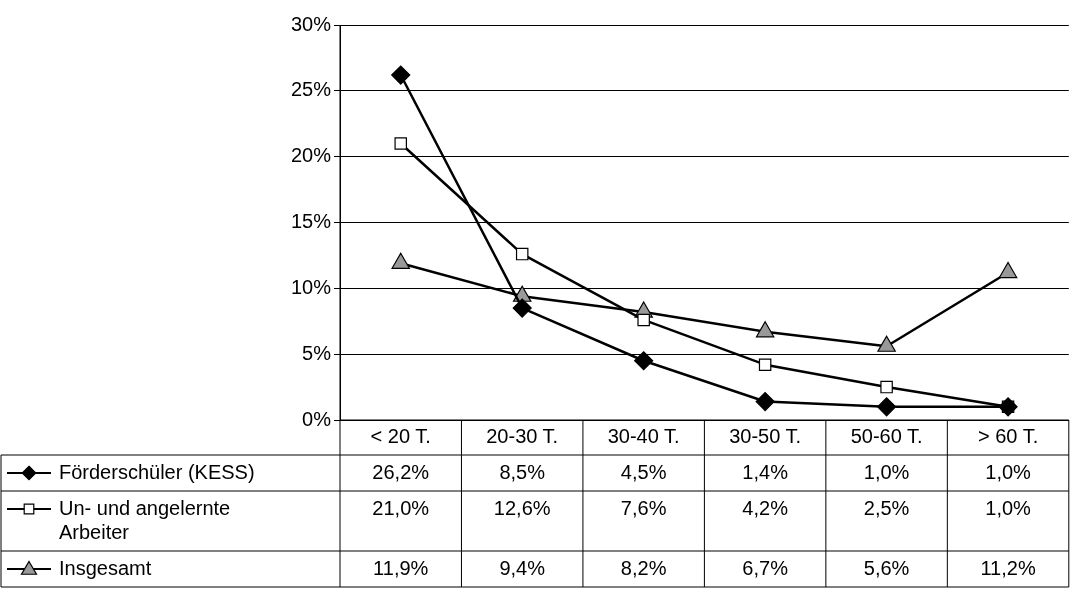 This screenshot has height=615, width=1080. Describe the element at coordinates (1008, 567) in the screenshot. I see `data-label: 11,2%` at that location.